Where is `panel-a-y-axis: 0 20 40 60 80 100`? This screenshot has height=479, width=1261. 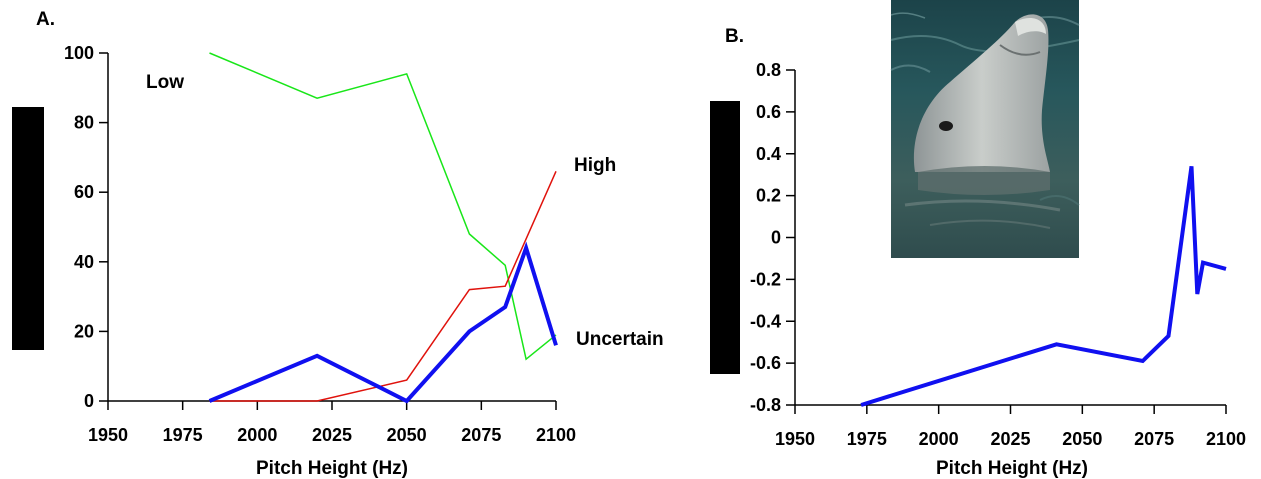
panel-a-y-axis: 0 20 40 60 80 100 is located at coordinates (86, 227).